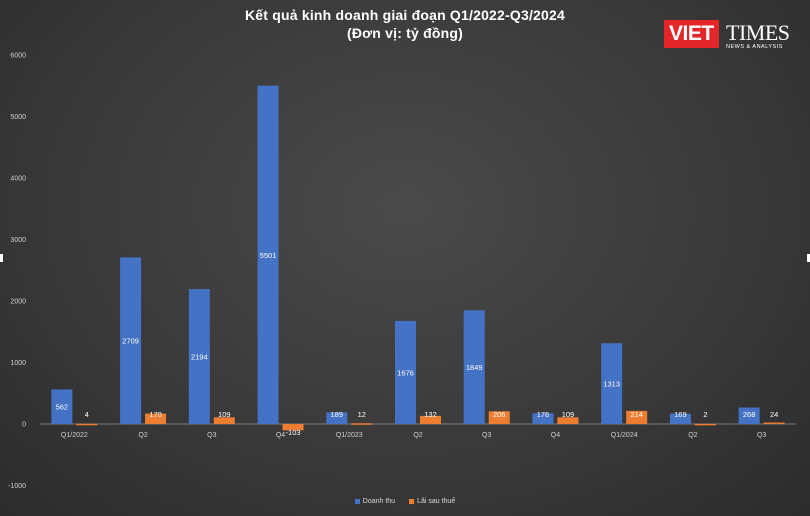  What do you see at coordinates (680, 414) in the screenshot?
I see `data-label-revenue: 169` at bounding box center [680, 414].